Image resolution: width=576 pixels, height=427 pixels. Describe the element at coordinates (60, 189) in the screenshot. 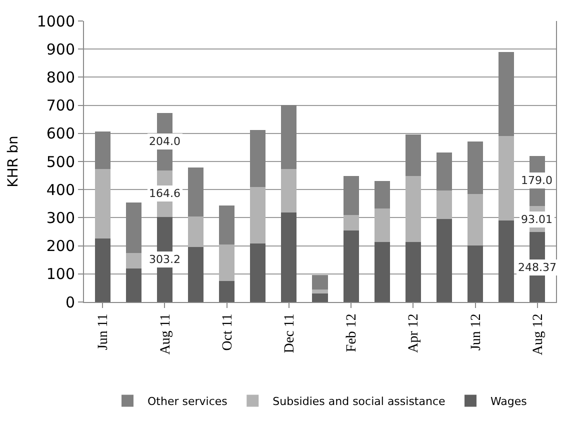

I see `y-tick-label: 400` at that location.